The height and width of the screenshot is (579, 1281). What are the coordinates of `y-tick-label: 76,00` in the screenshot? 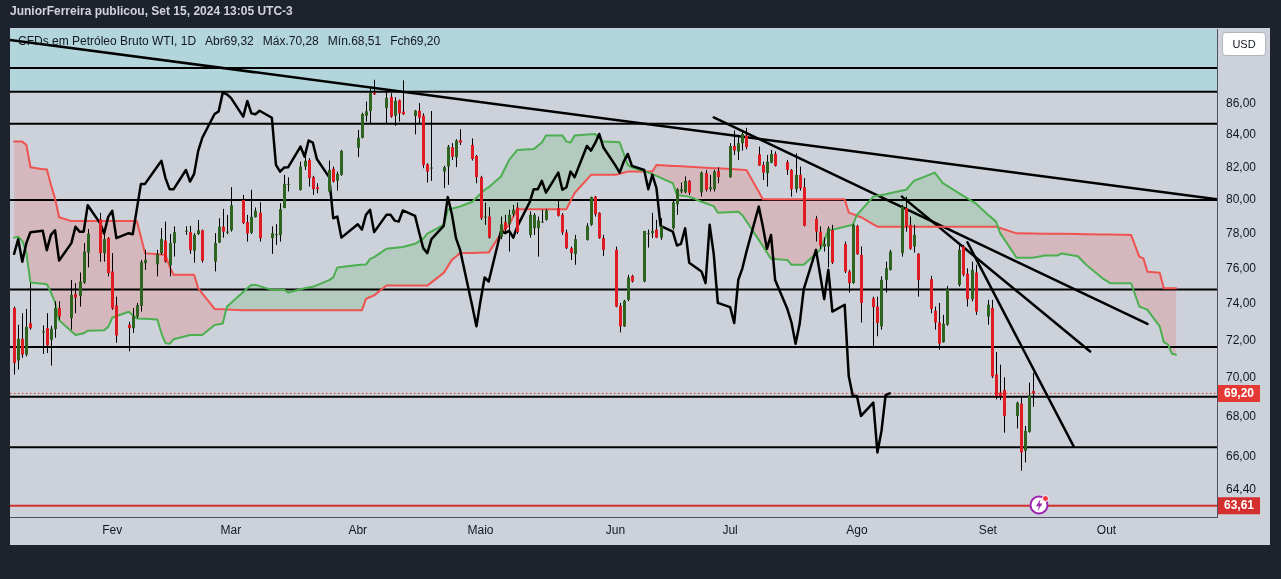 It's located at (1241, 267).